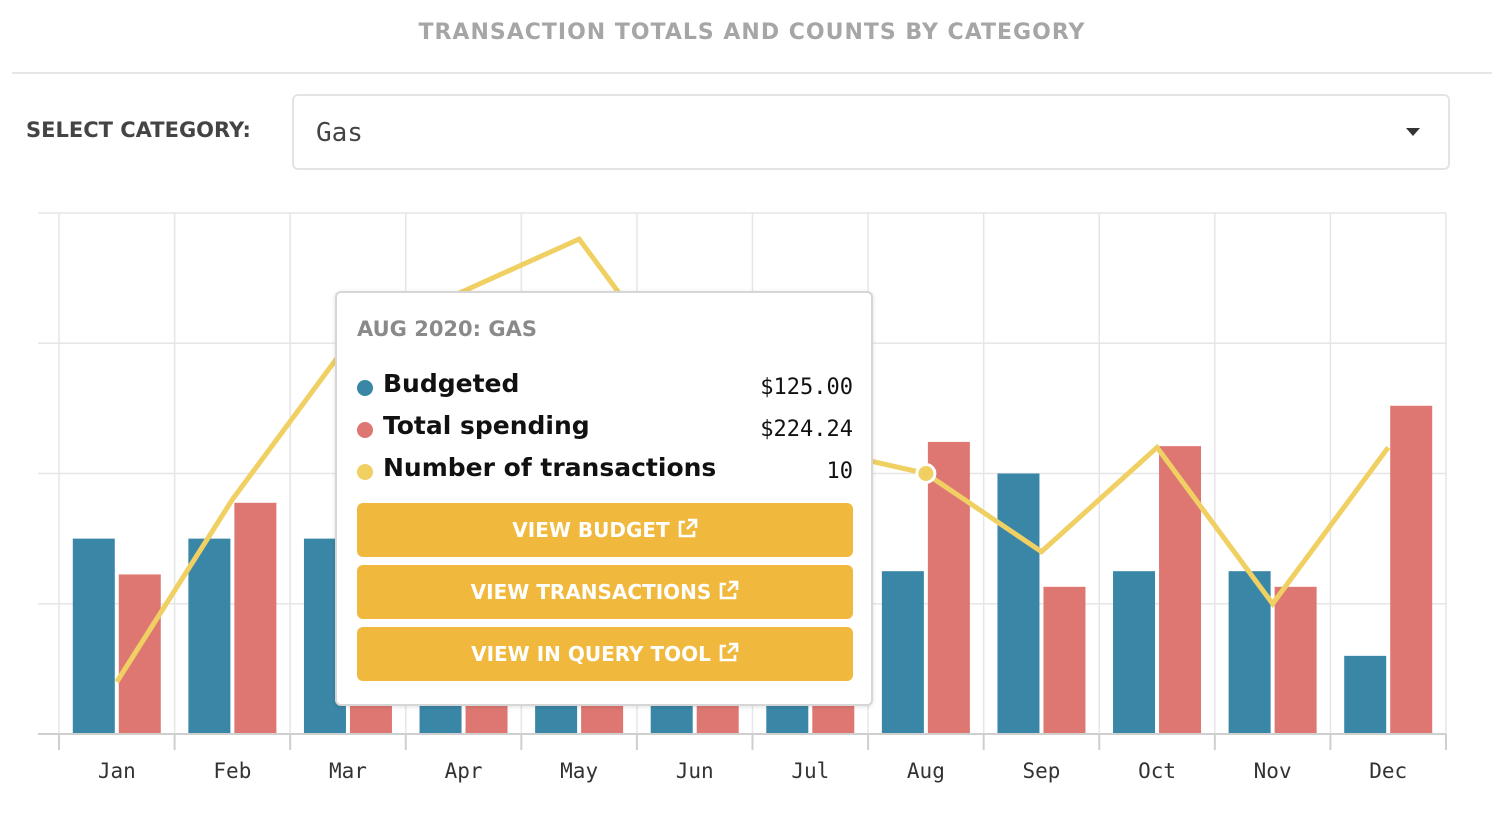 This screenshot has height=816, width=1504. I want to click on tooltip-row-value: 10, so click(840, 471).